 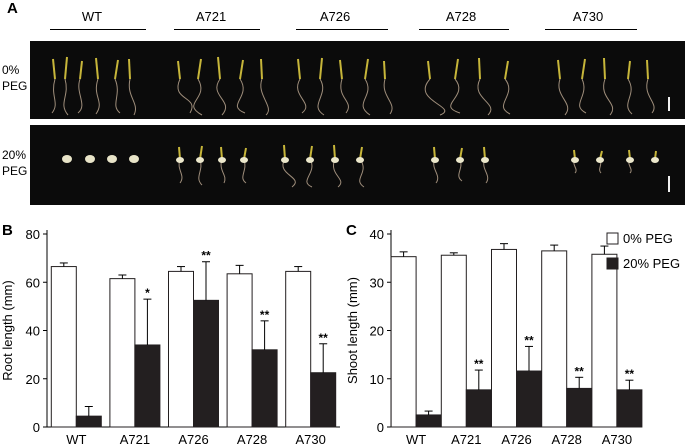 What do you see at coordinates (353, 86) in the screenshot?
I see `seedling-drawing-0-peg` at bounding box center [353, 86].